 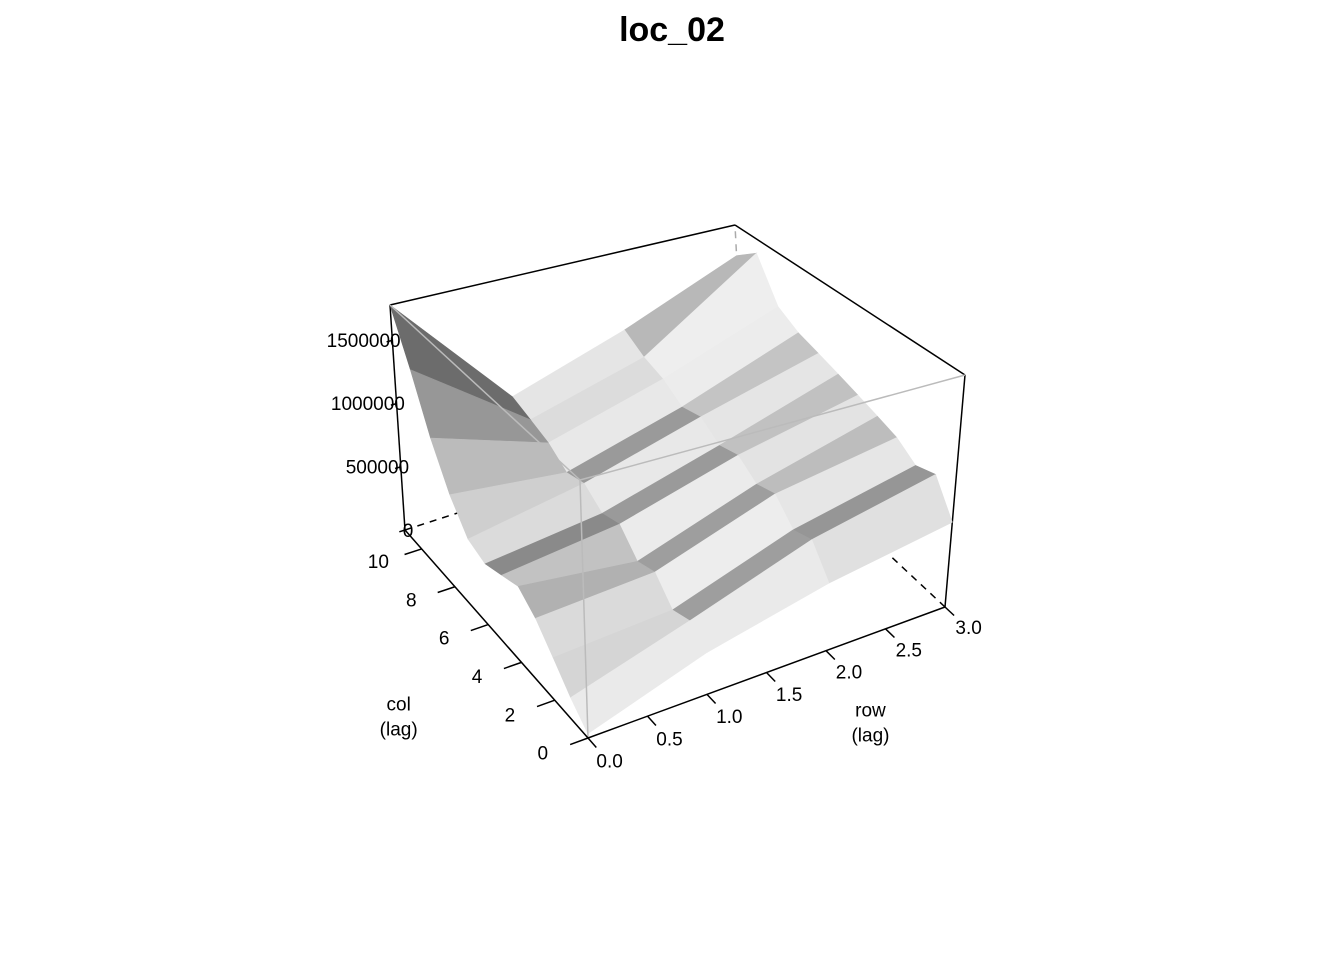 What do you see at coordinates (399, 730) in the screenshot?
I see `y-axis-label: (lag)` at bounding box center [399, 730].